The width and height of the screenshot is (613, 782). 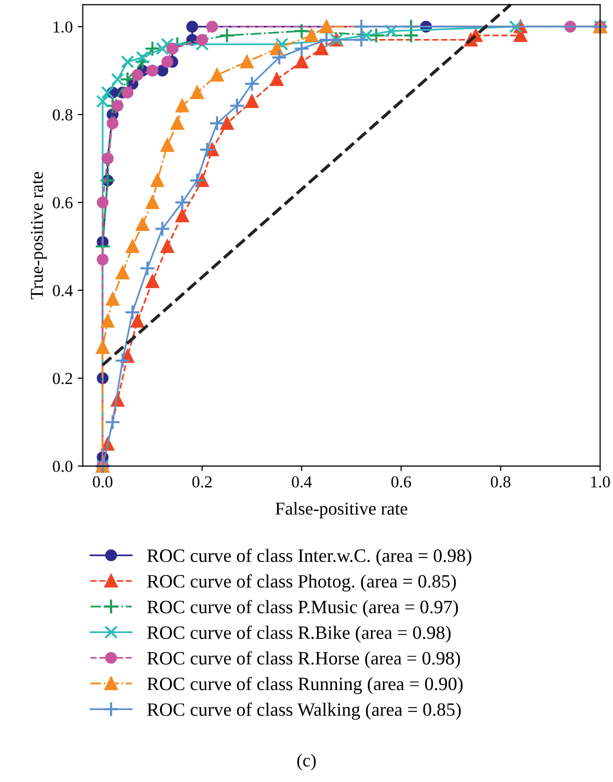 I want to click on legend-label: ROC curve of class P.Music (area = 0.97), so click(x=302, y=609).